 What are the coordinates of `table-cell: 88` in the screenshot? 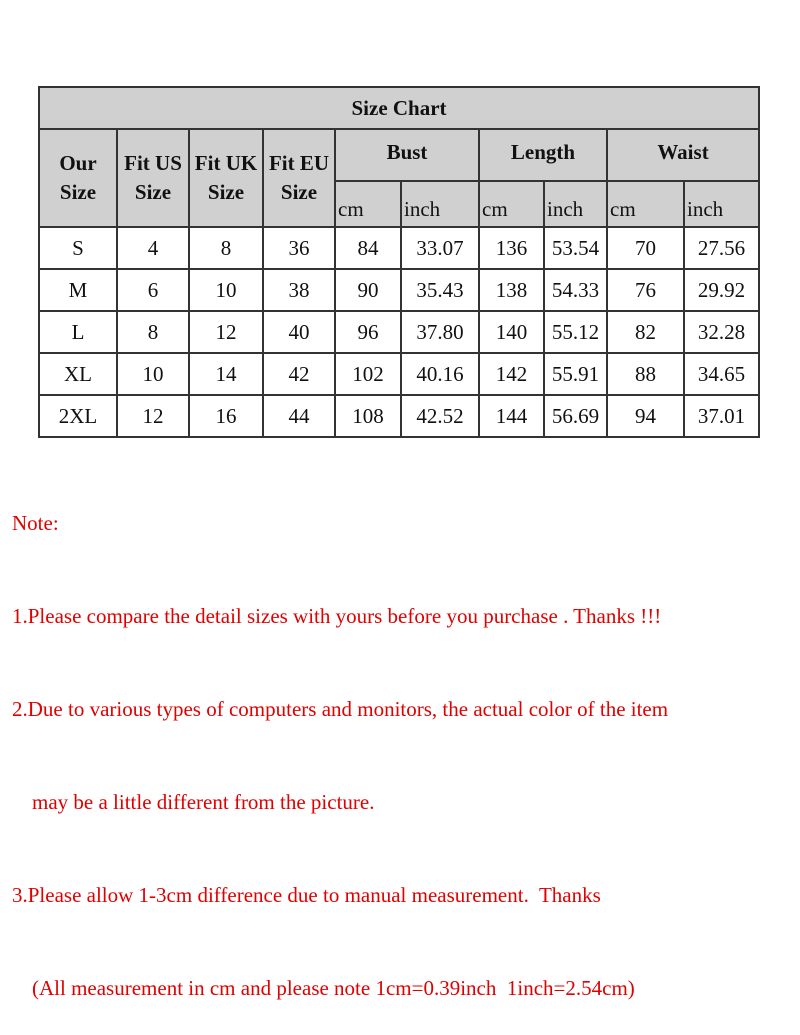 It's located at (645, 374).